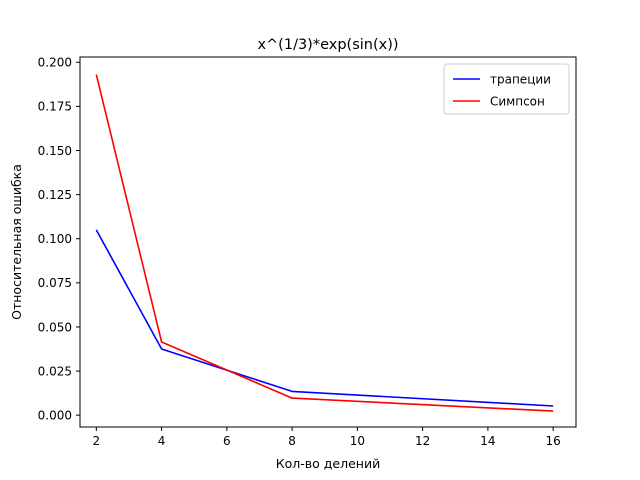  What do you see at coordinates (55, 151) in the screenshot?
I see `y-tick-label: 0.150` at bounding box center [55, 151].